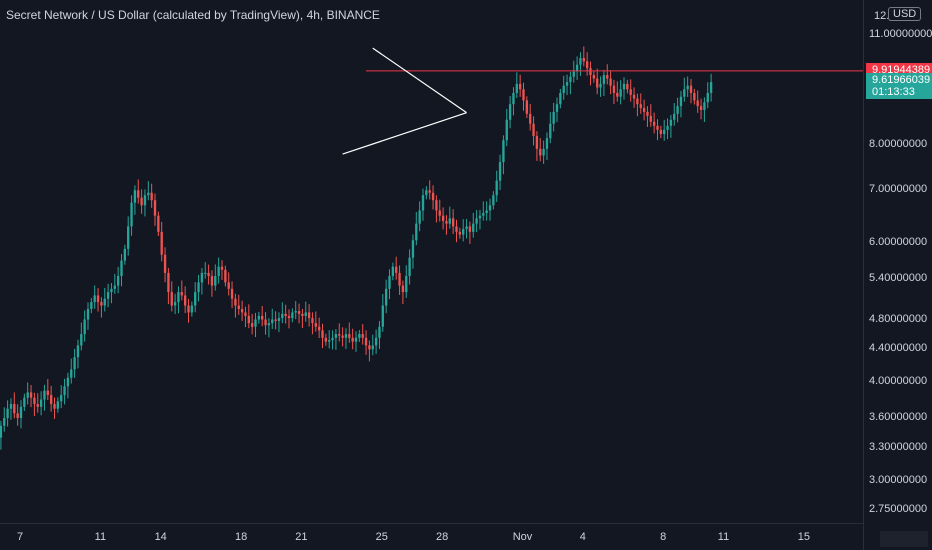 The width and height of the screenshot is (932, 550). I want to click on time-axis-label: Nov, so click(522, 537).